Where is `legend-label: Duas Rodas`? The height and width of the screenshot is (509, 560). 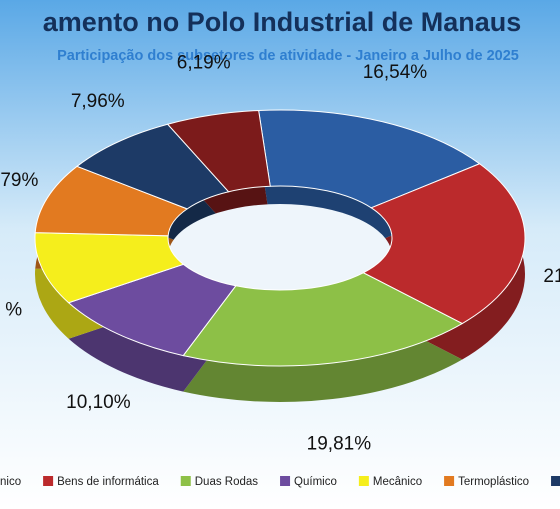
legend-label: Duas Rodas is located at coordinates (227, 482).